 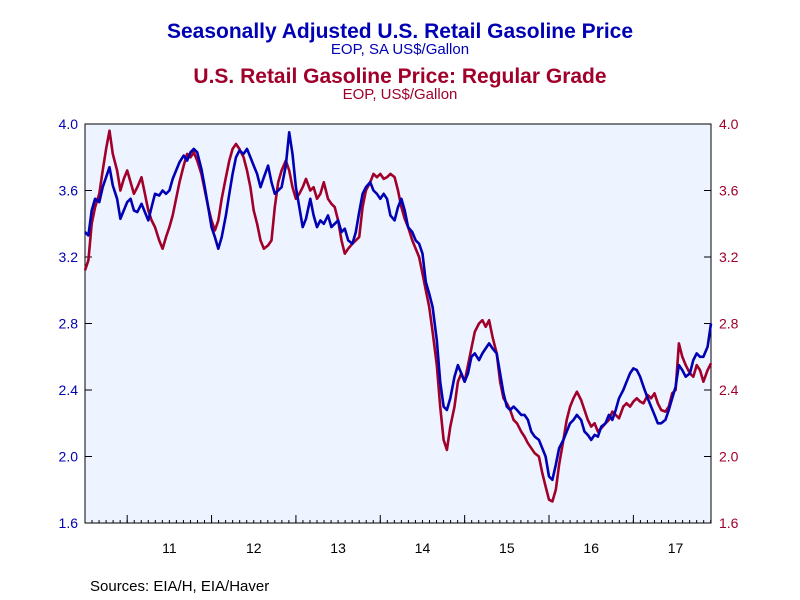 I want to click on y-tick-label-left: 2.0, so click(x=69, y=457).